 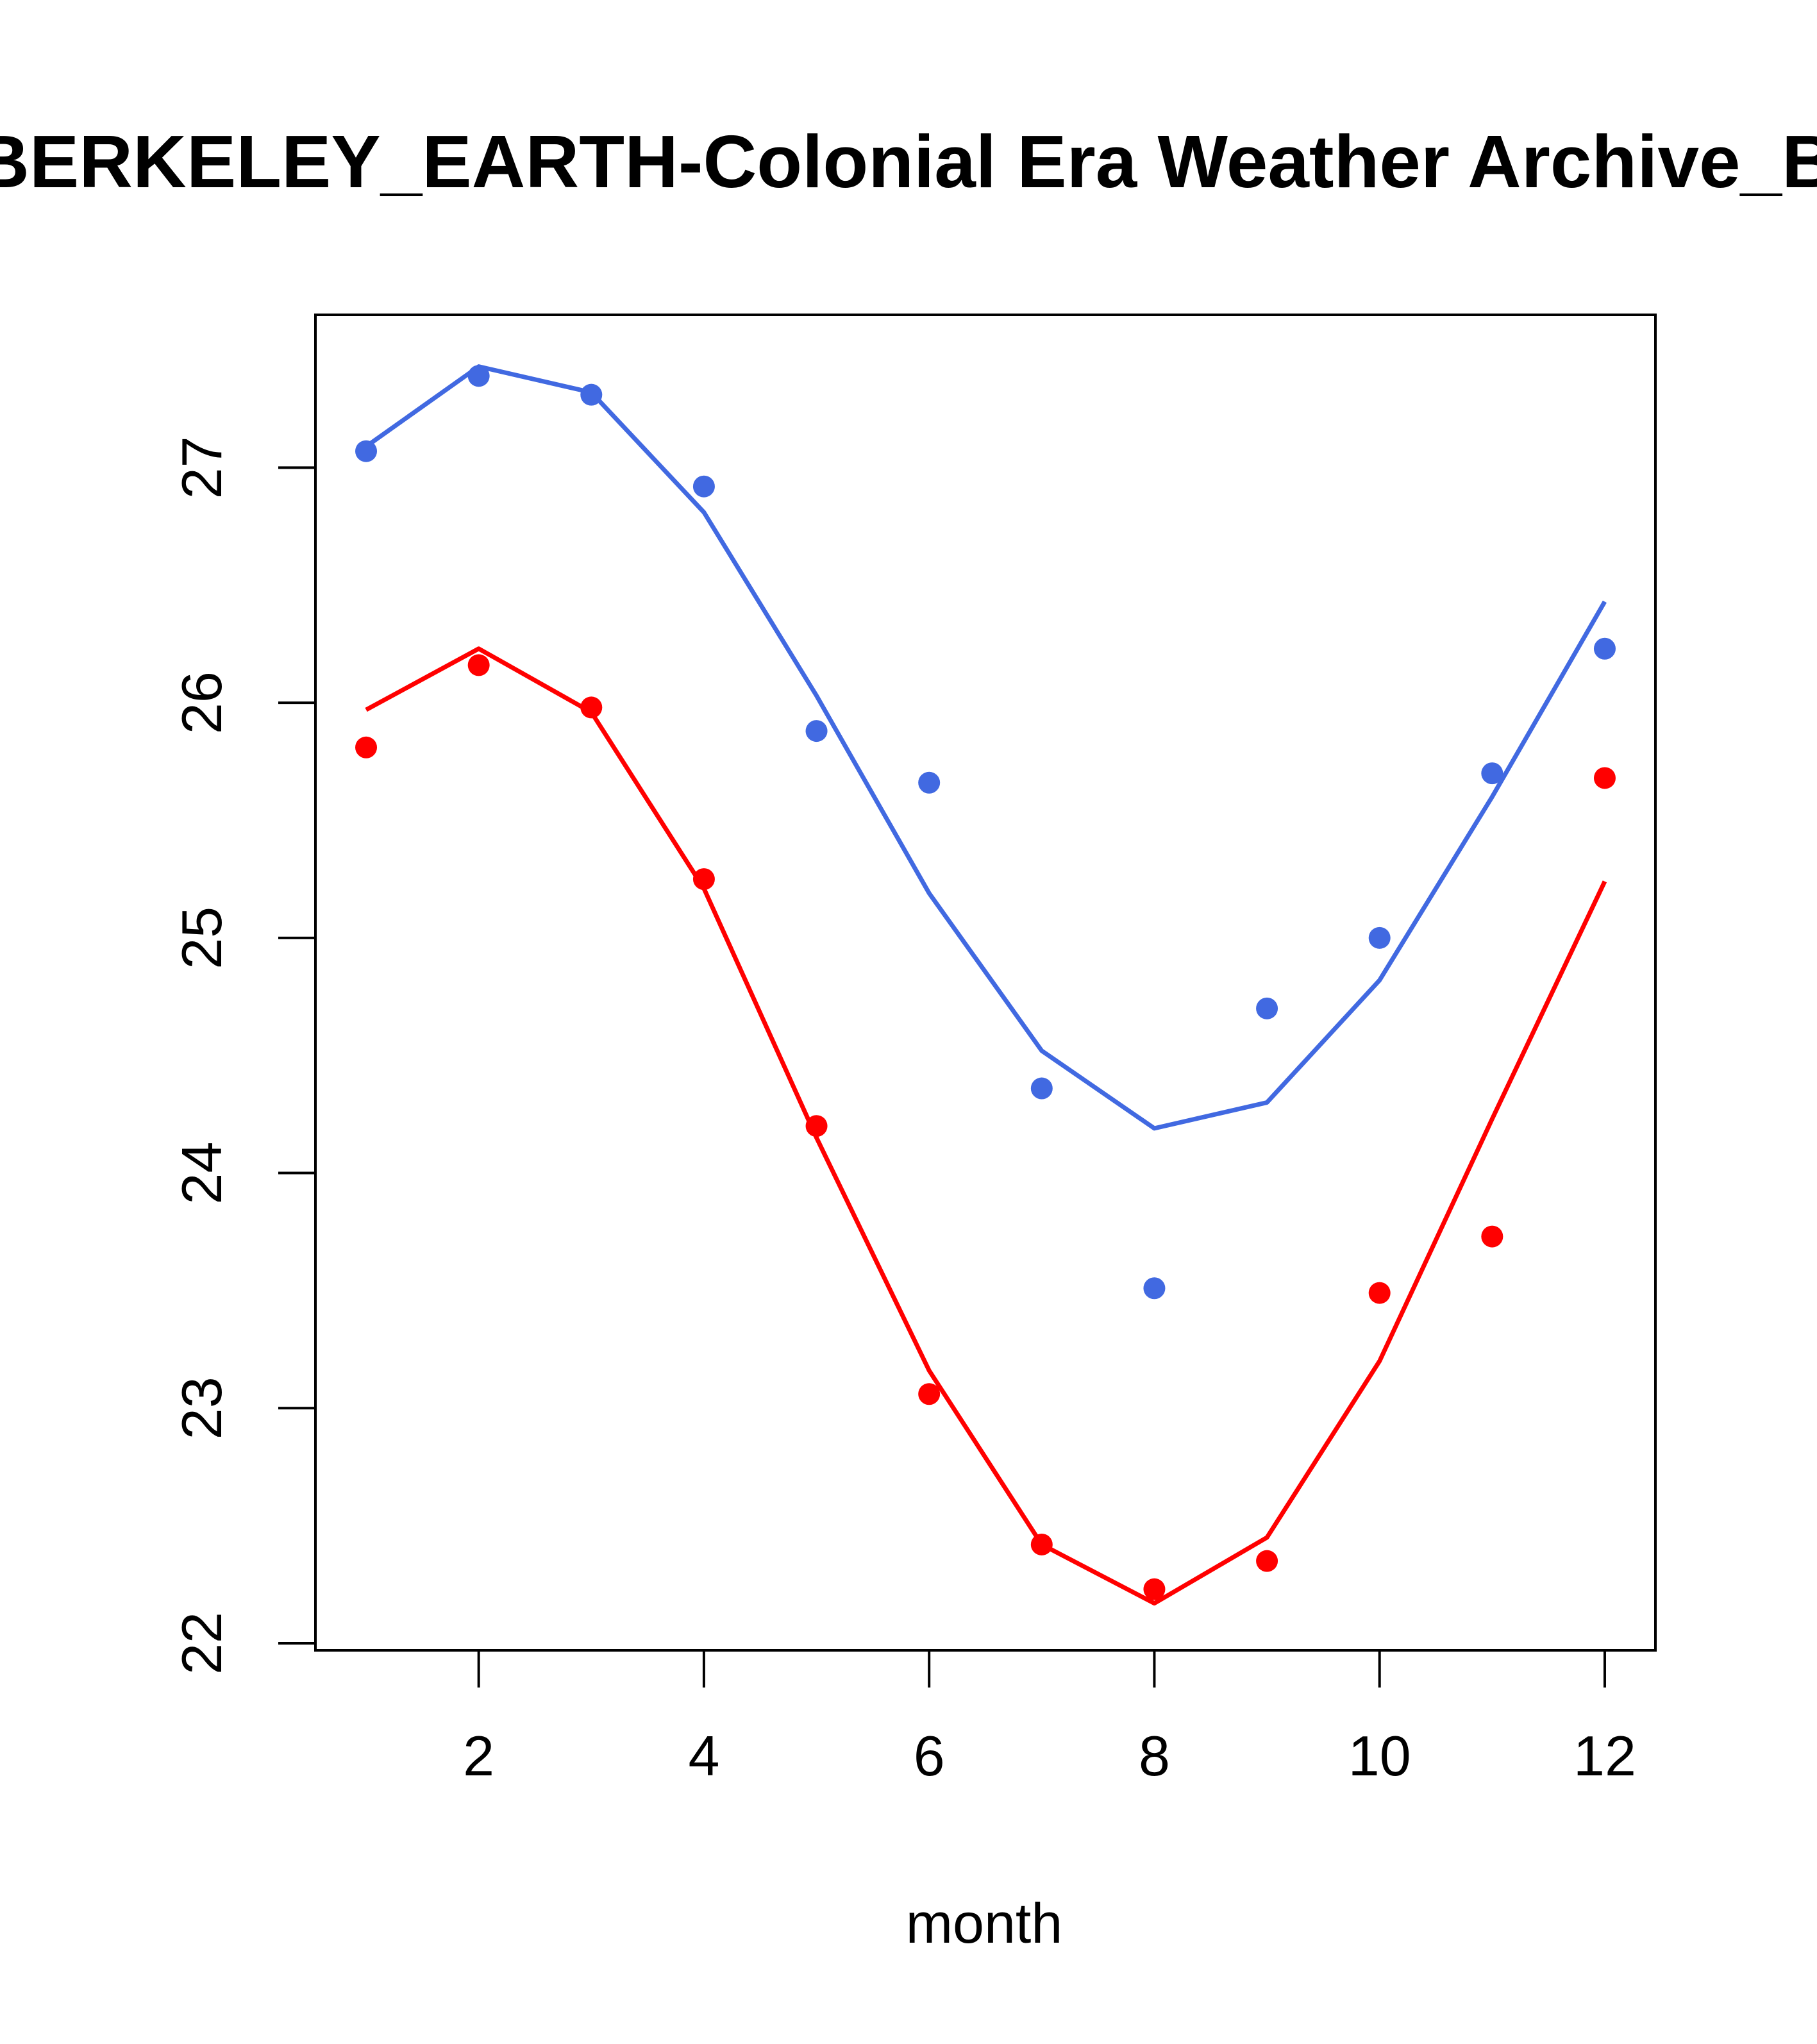 I want to click on y-axis: 22 23 24 25 26 27, so click(x=243, y=1055).